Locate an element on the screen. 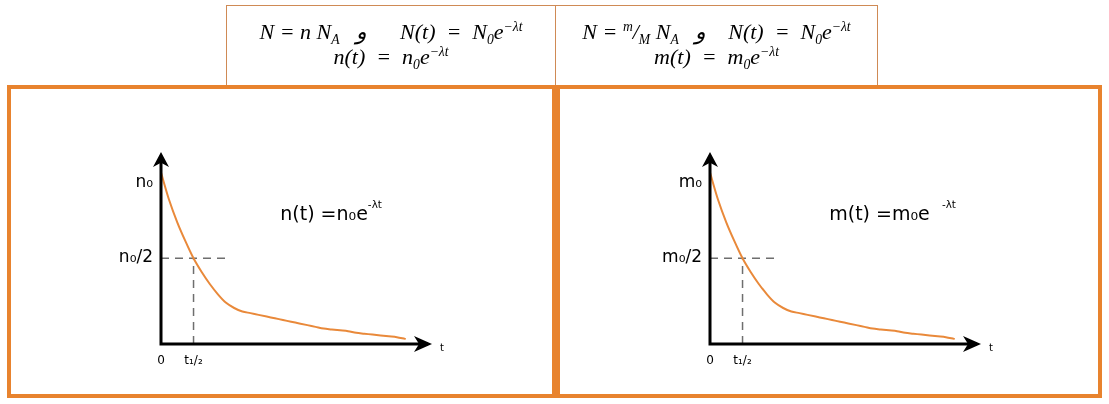  annotation: m(t) =m₀e -λt is located at coordinates (892, 211).